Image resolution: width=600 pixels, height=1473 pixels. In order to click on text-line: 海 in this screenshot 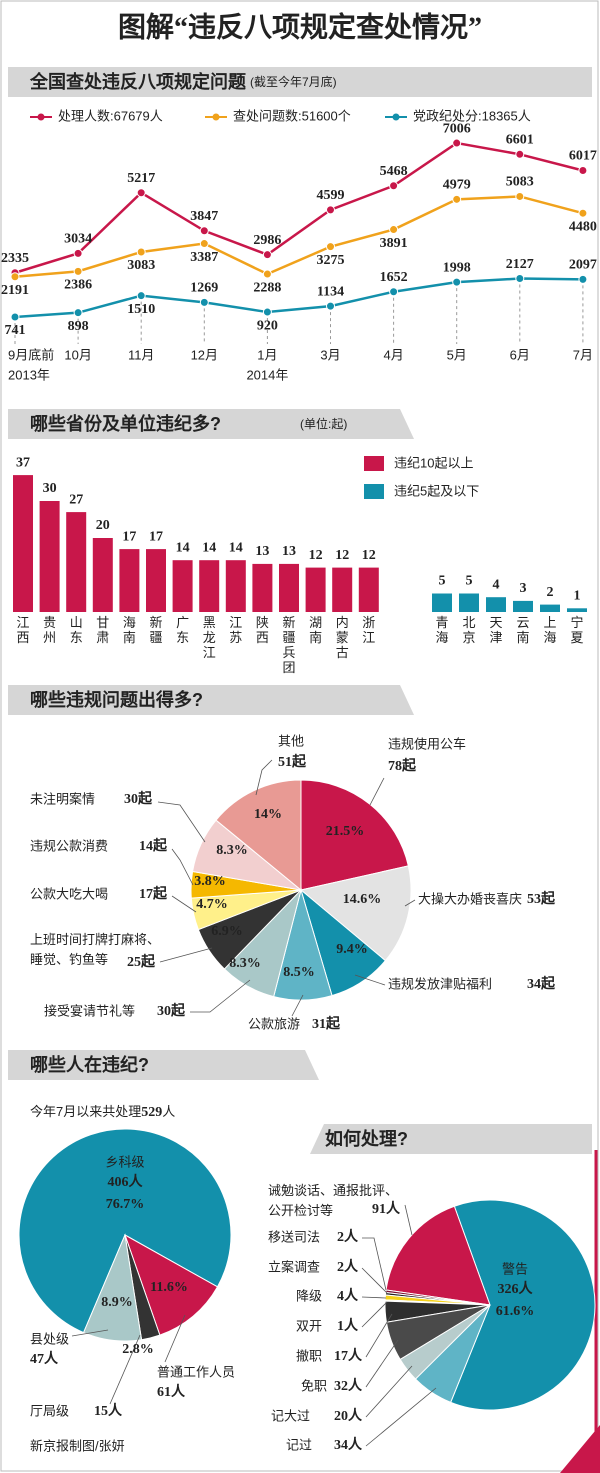, I will do `click(549, 637)`.